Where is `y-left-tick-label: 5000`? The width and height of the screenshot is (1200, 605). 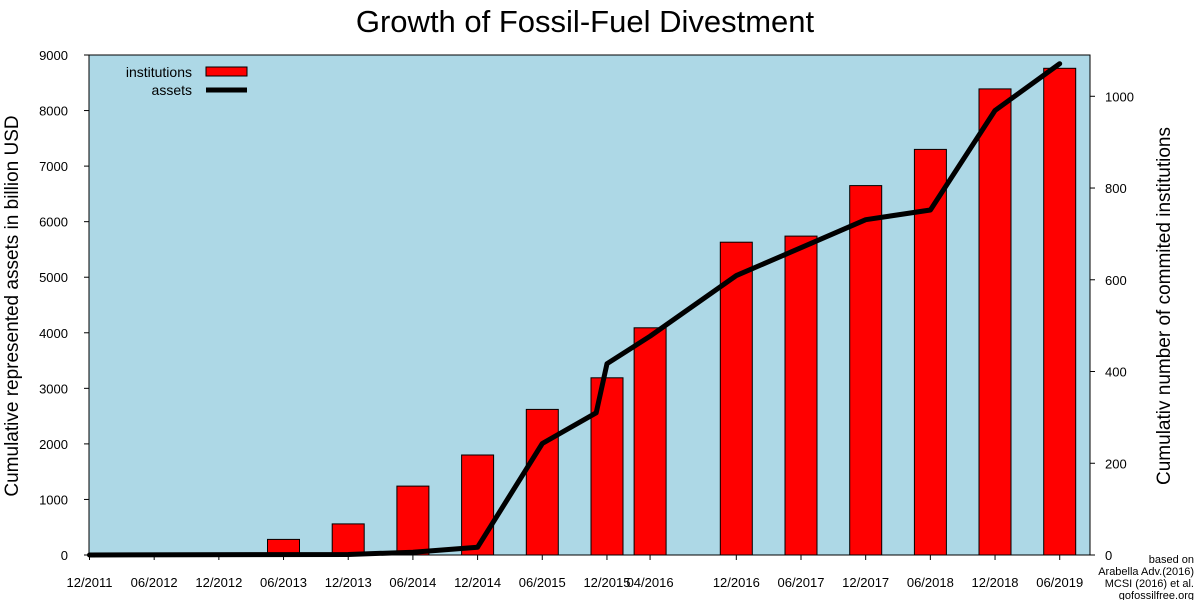
y-left-tick-label: 5000 is located at coordinates (53, 277).